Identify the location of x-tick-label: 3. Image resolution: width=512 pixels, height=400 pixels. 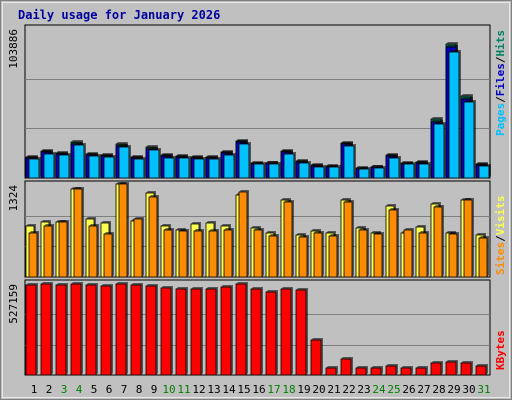
(64, 389).